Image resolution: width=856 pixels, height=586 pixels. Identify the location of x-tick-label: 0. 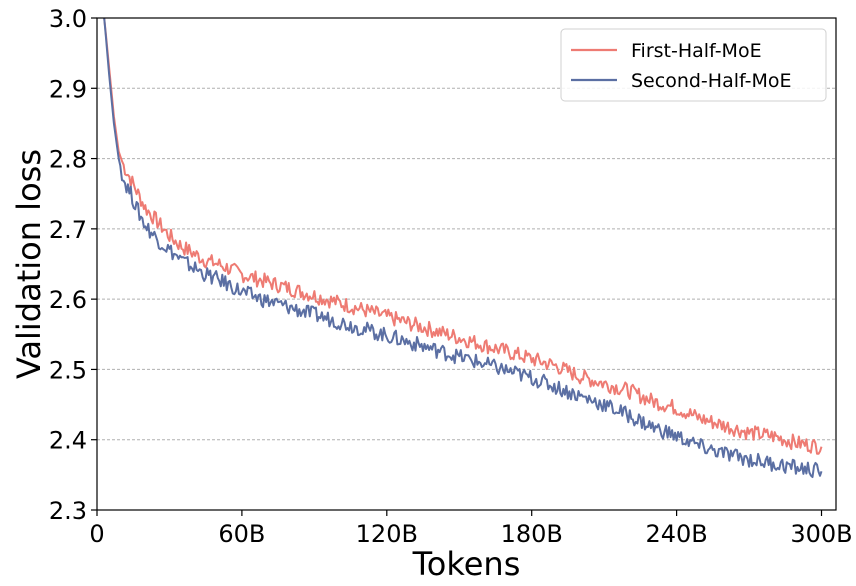
(96, 534).